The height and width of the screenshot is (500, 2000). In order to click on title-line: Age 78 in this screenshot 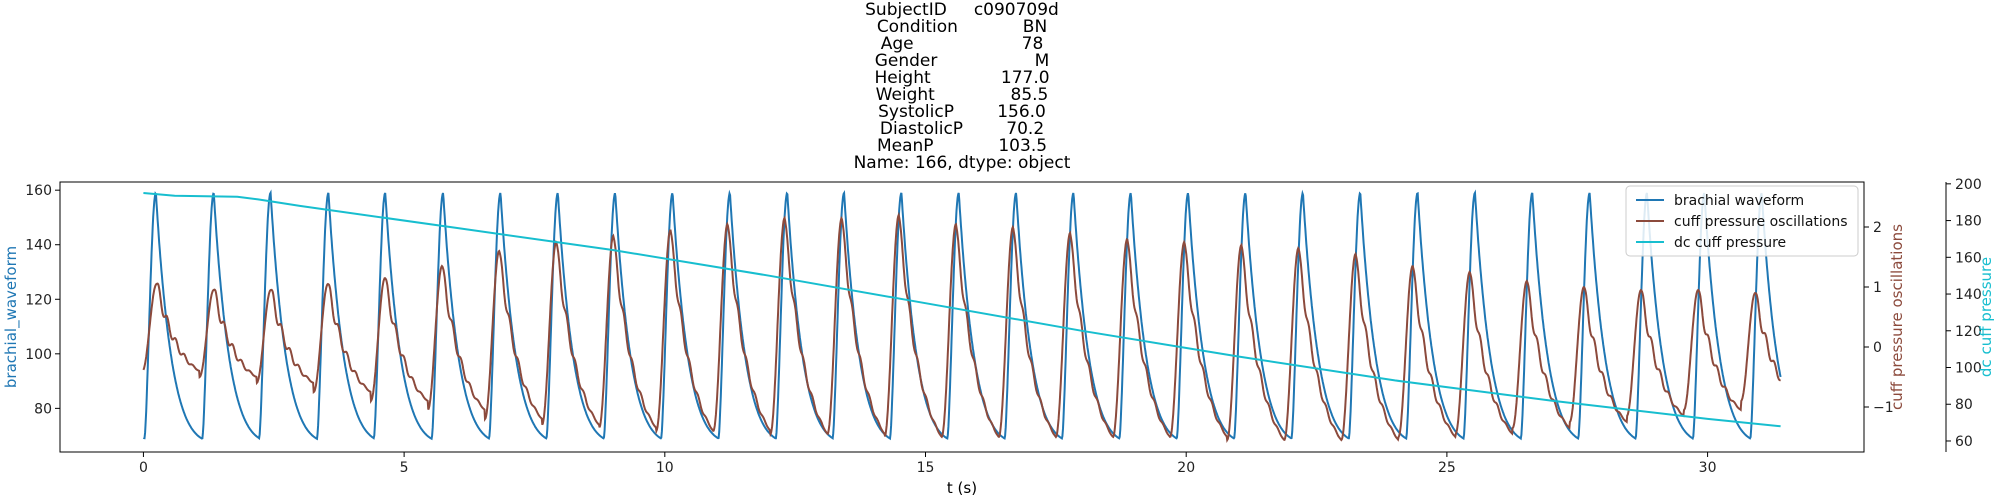, I will do `click(962, 44)`.